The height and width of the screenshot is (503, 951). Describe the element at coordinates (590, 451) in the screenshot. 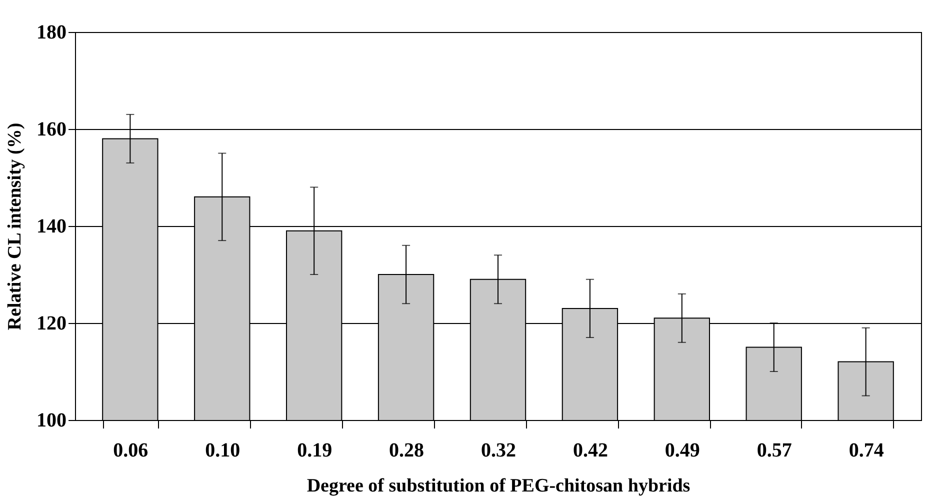

I see `x-tick-label: 0.42` at that location.